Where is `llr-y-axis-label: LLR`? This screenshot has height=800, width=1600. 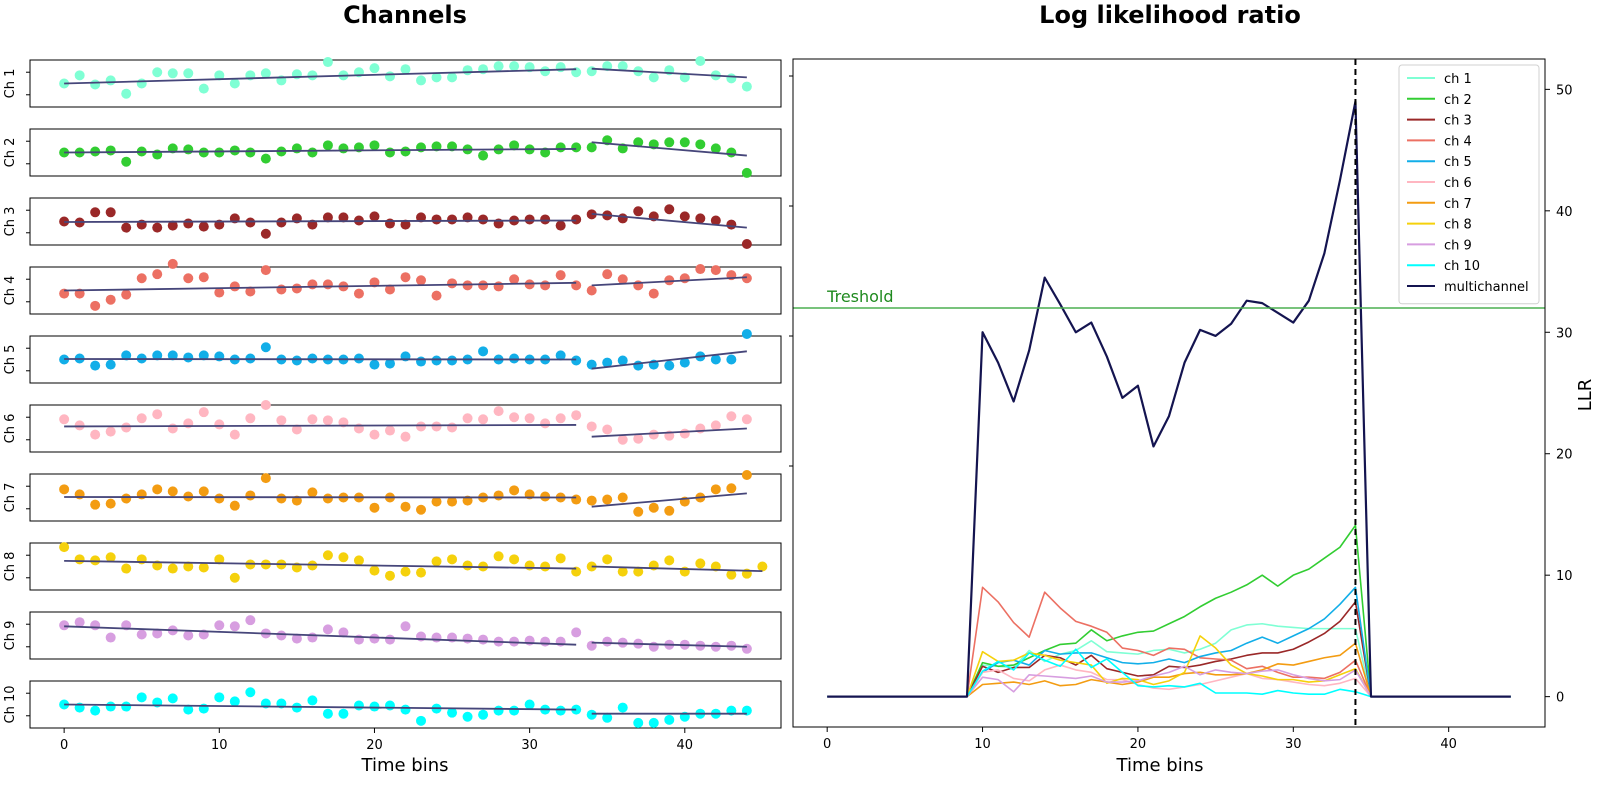 llr-y-axis-label: LLR is located at coordinates (1585, 395).